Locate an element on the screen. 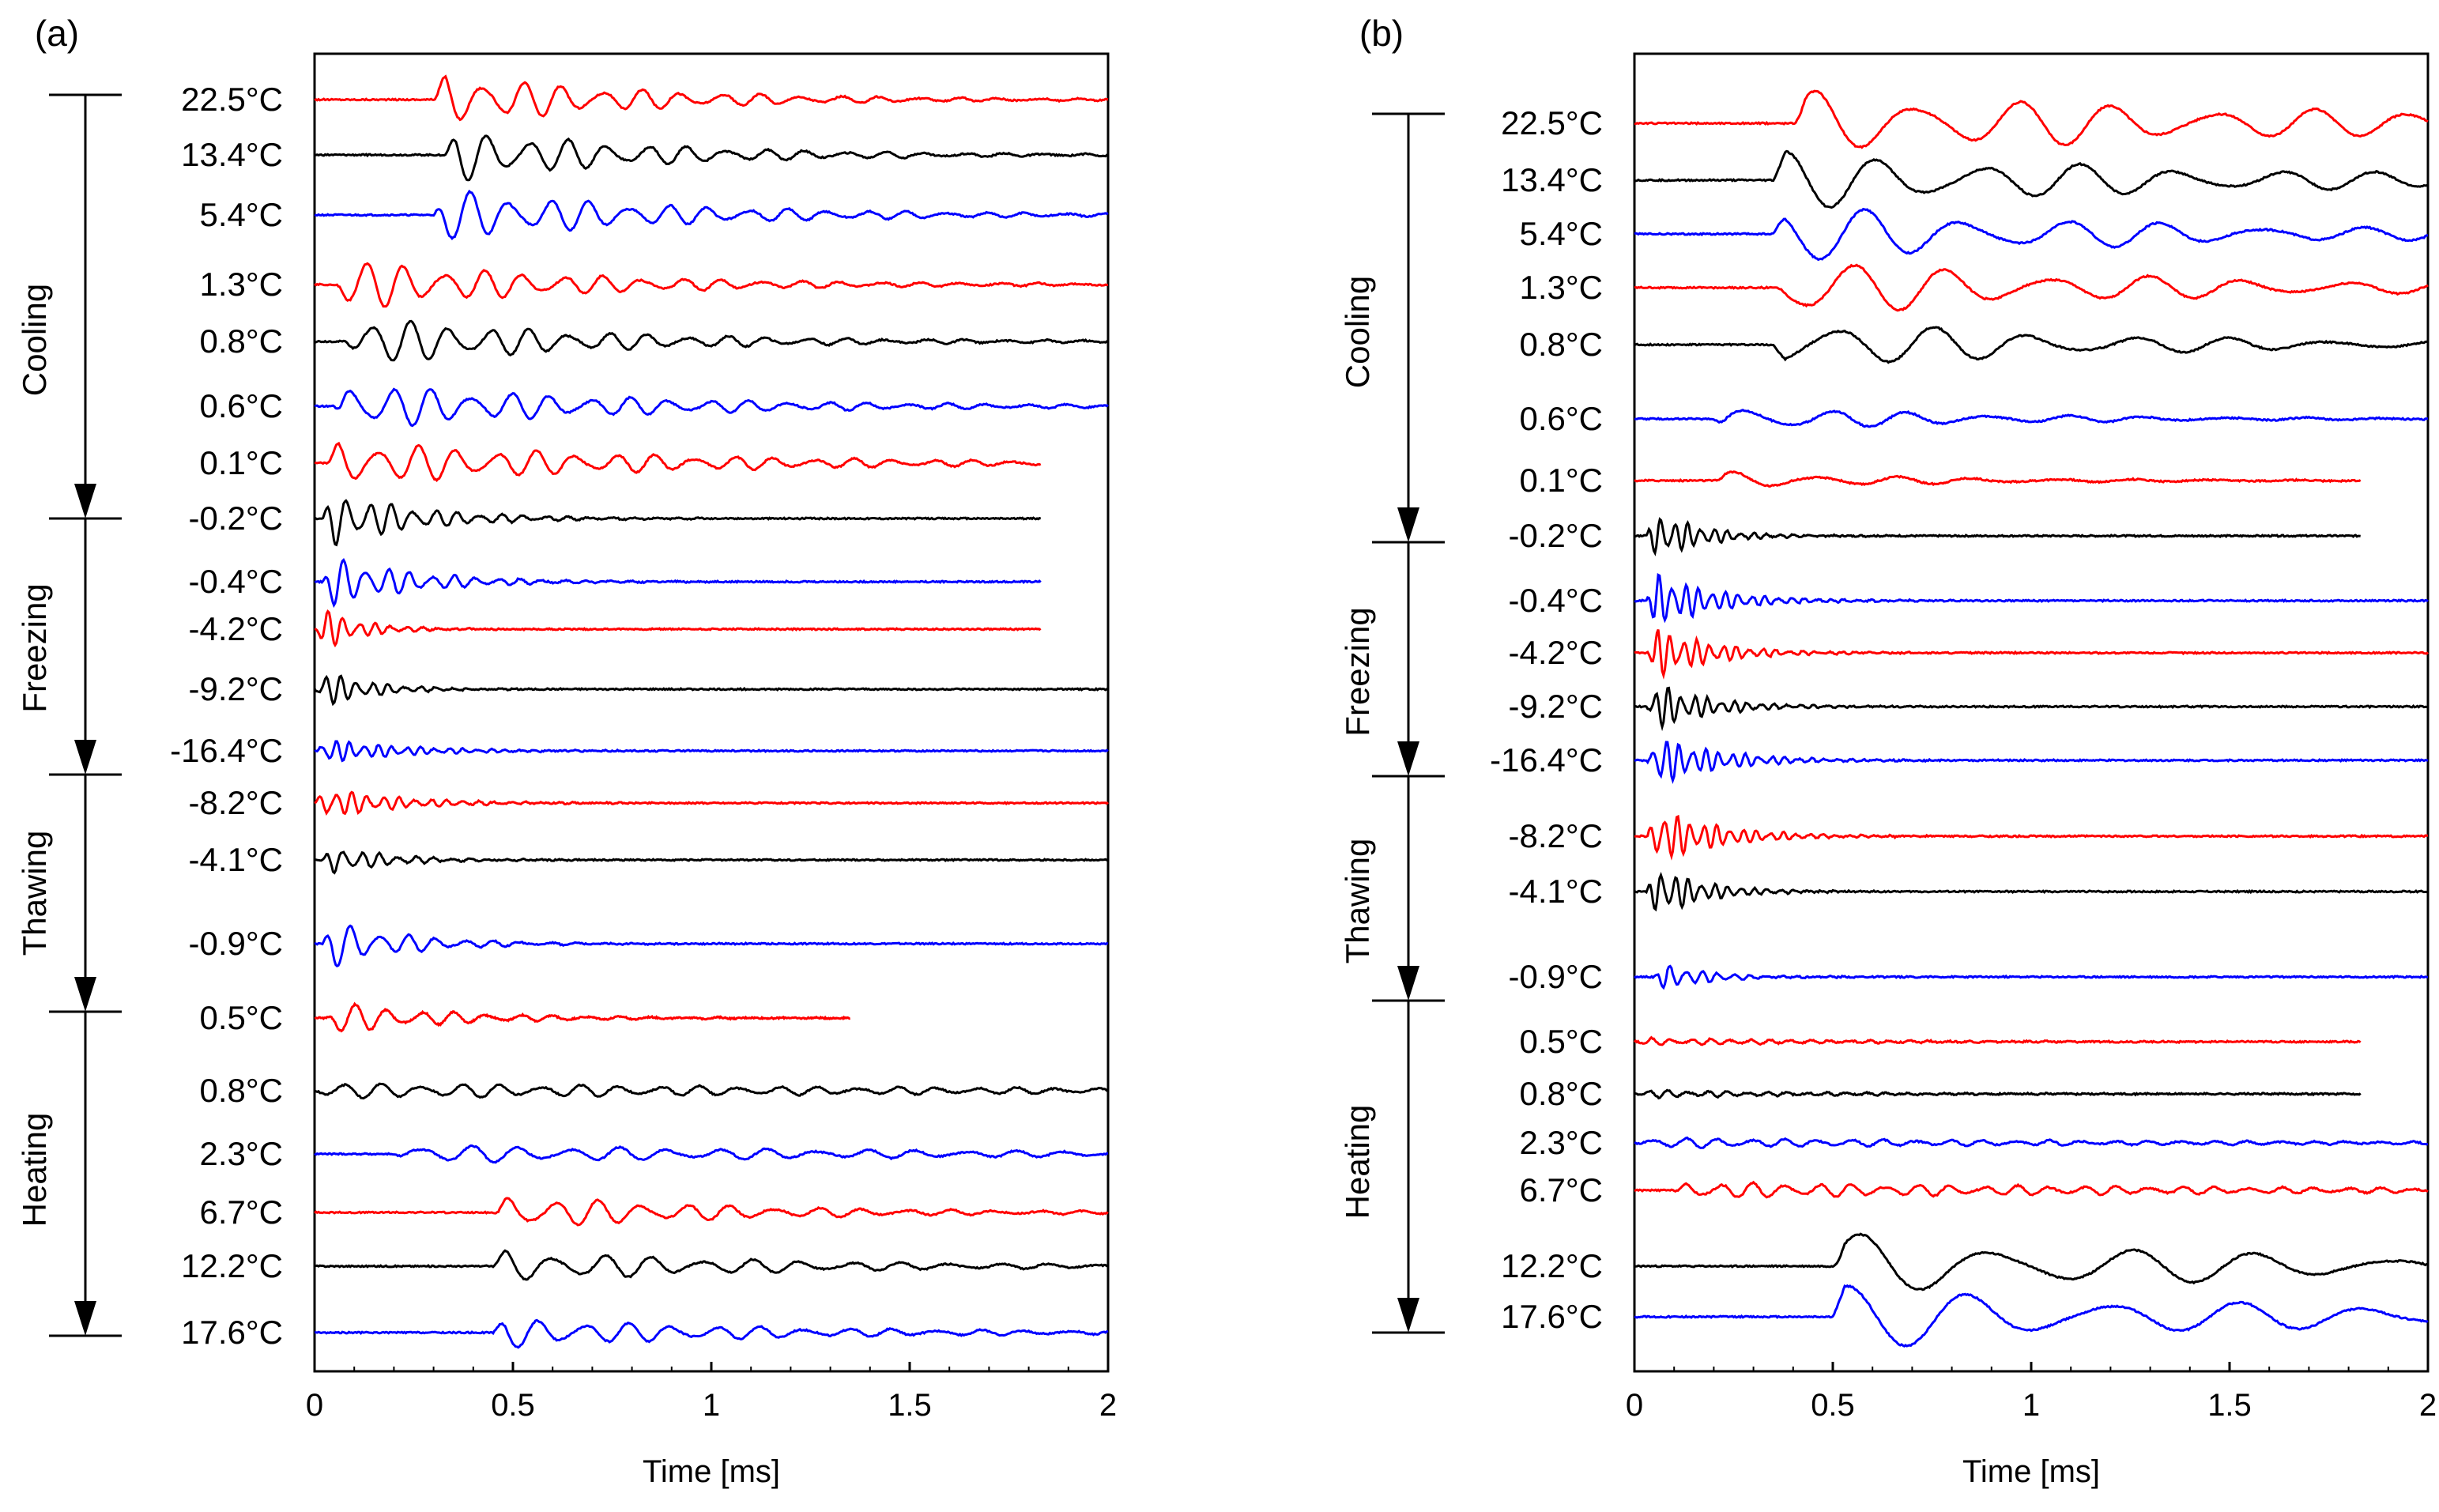  trace-1.3°C is located at coordinates (711, 285).